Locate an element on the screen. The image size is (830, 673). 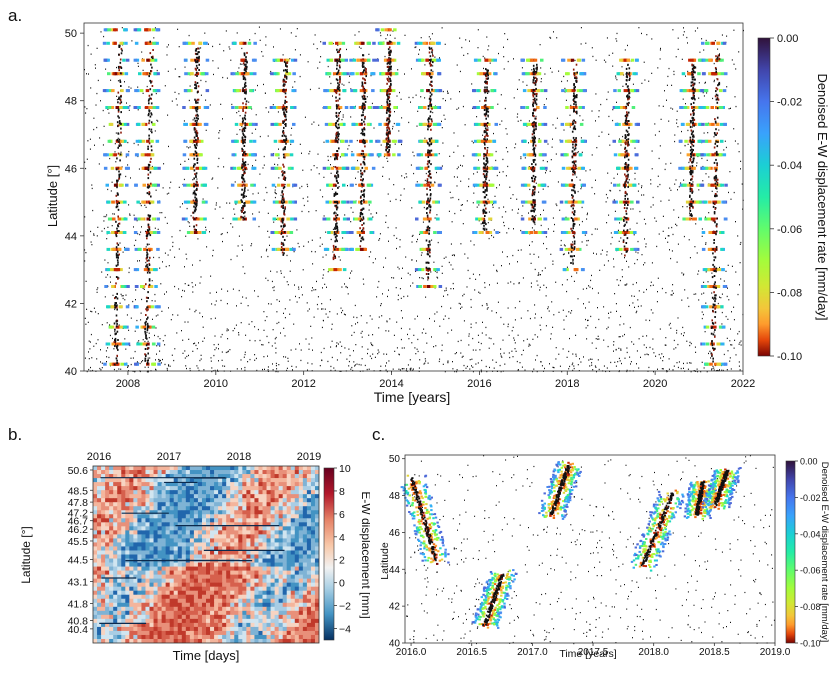
colorbar-b-tick: 2 is located at coordinates (342, 561).